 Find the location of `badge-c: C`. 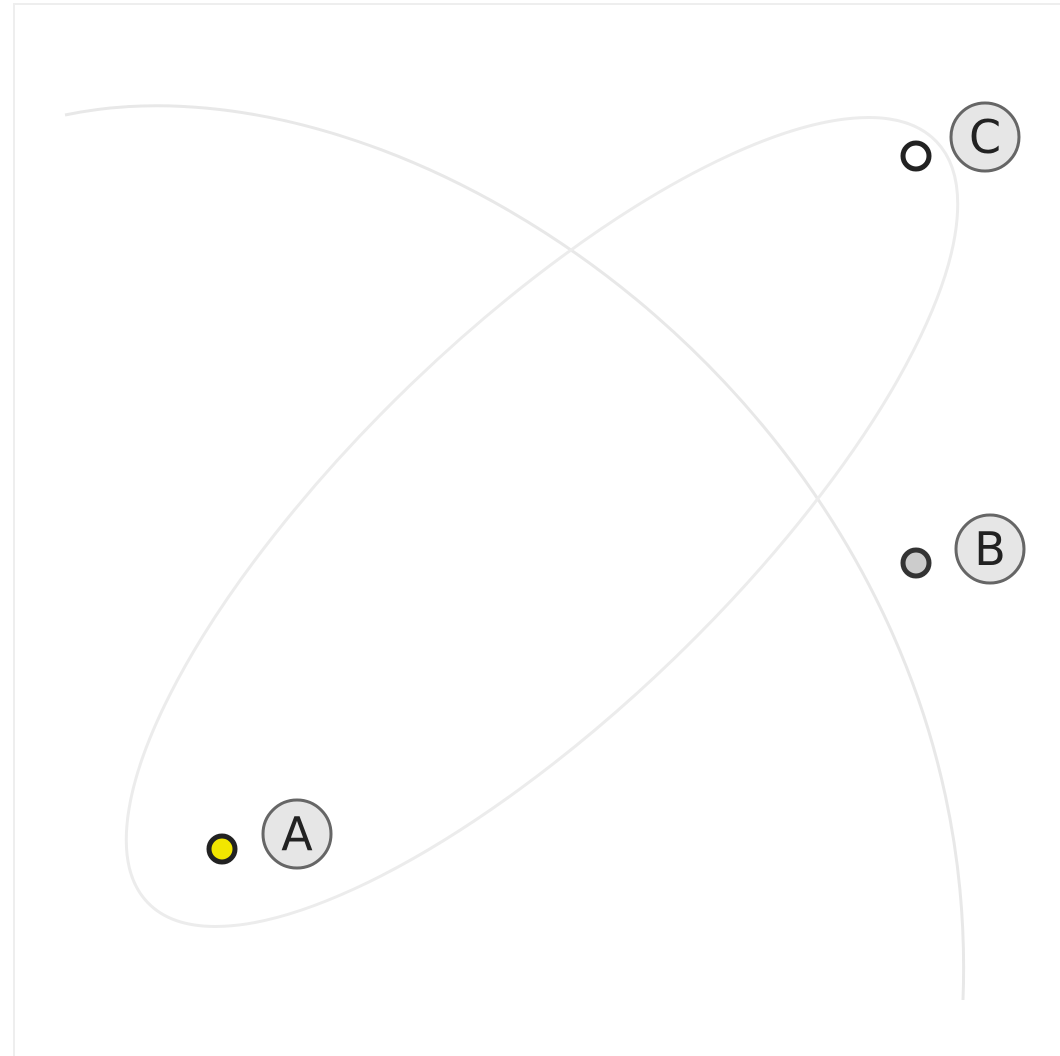

badge-c: C is located at coordinates (985, 137).